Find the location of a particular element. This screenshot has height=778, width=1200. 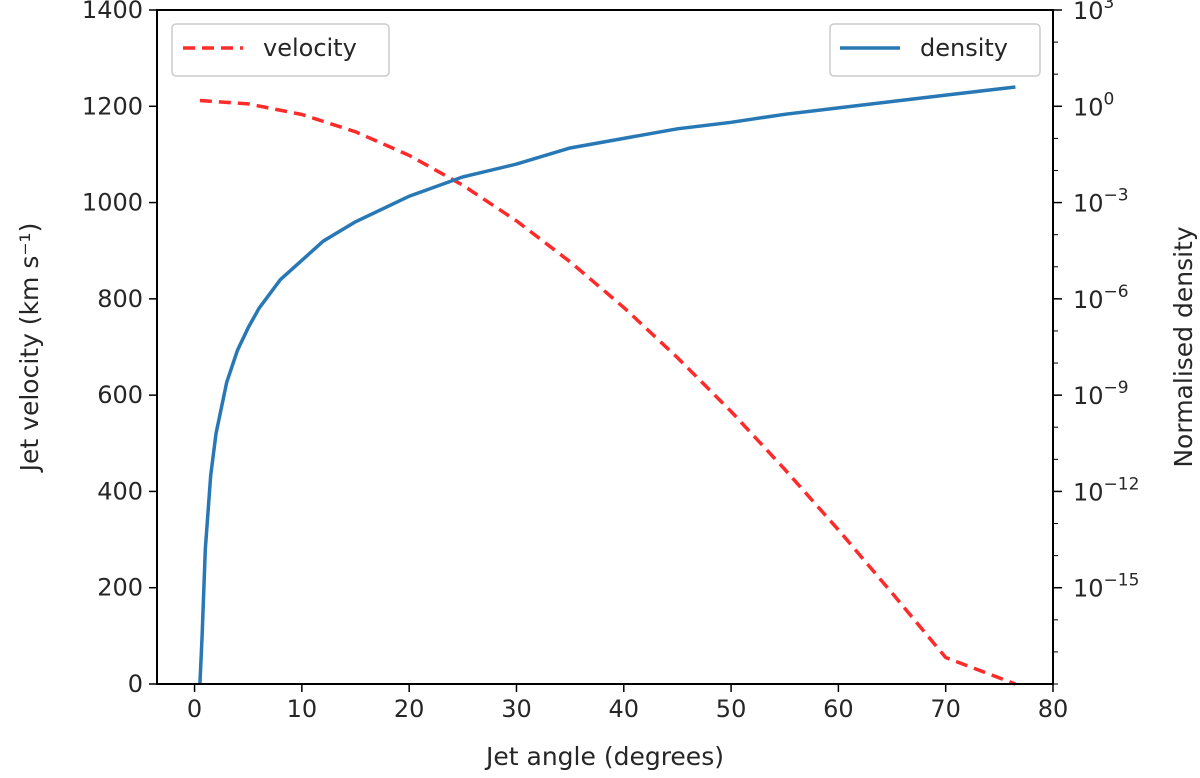

legend-density: density is located at coordinates (935, 50).